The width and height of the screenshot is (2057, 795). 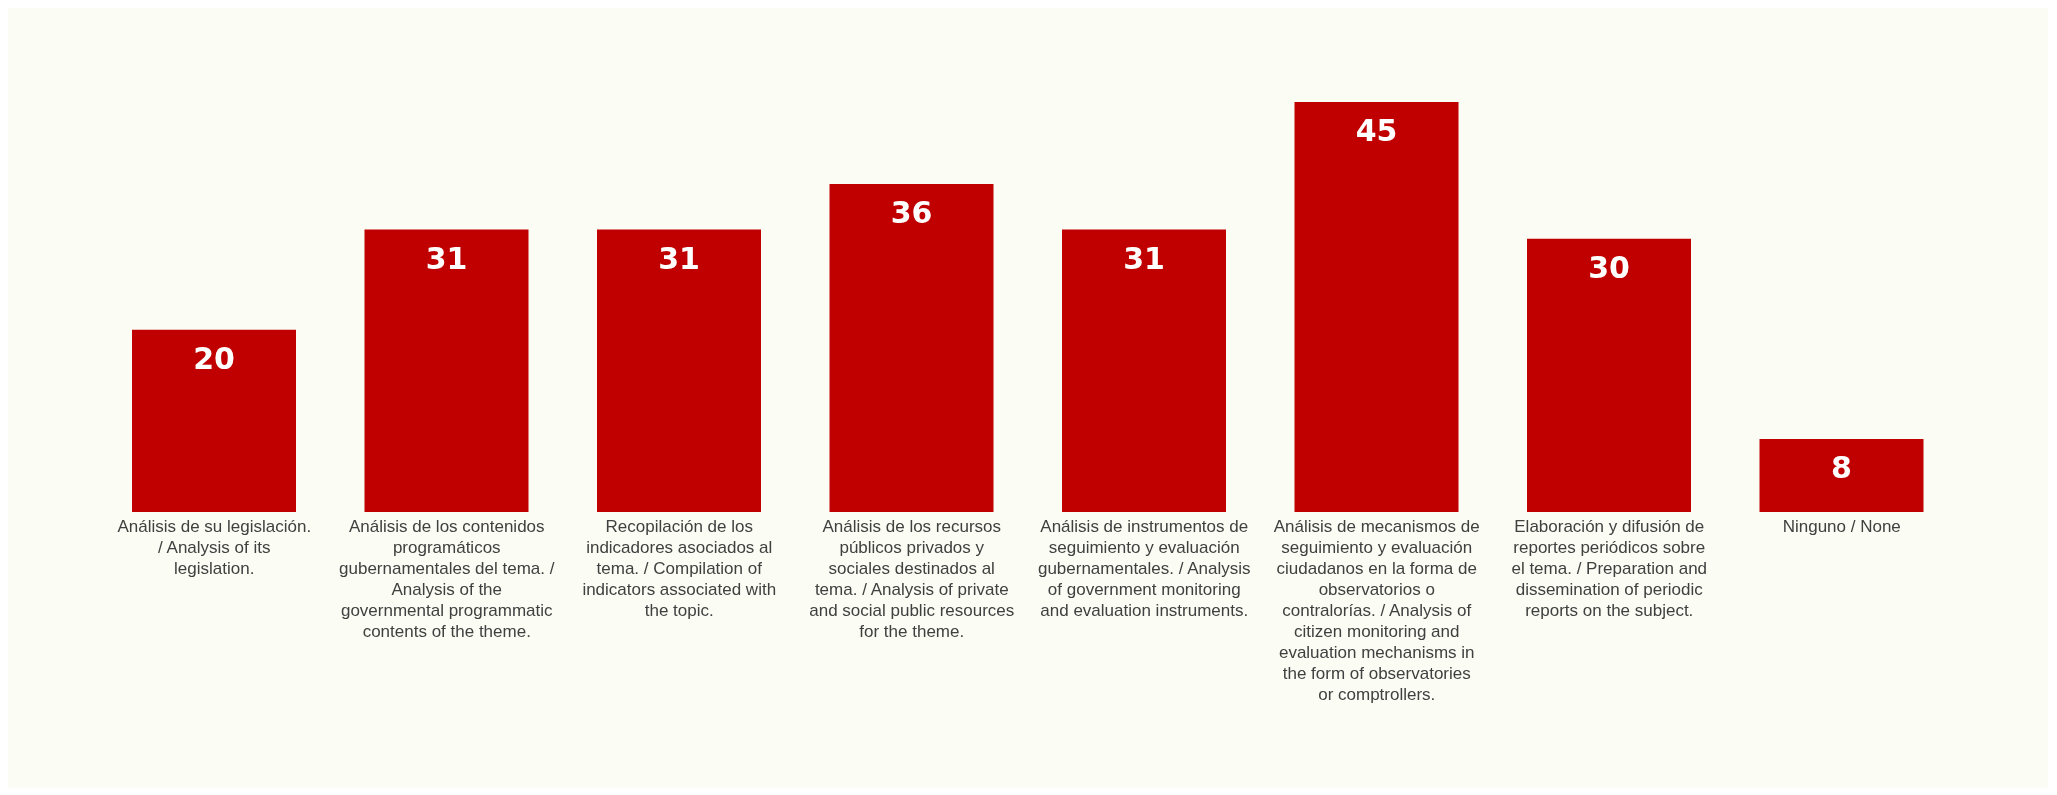 I want to click on data-label: 36, so click(x=911, y=213).